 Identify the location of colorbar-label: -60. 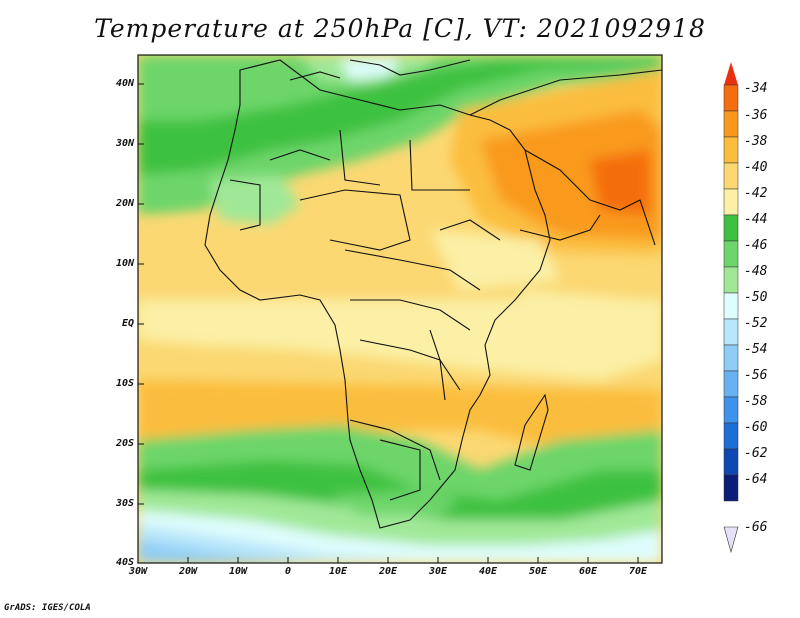
(756, 427).